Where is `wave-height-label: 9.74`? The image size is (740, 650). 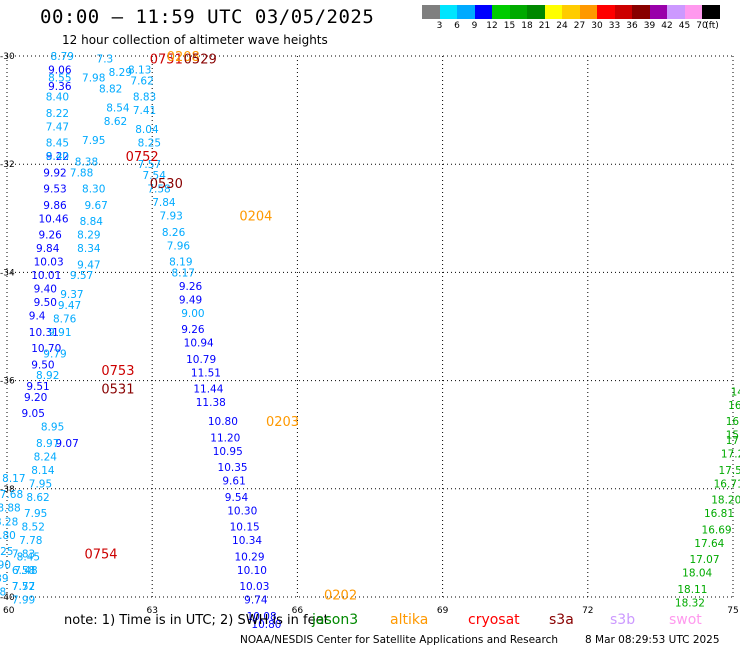
wave-height-label: 9.74 is located at coordinates (256, 601).